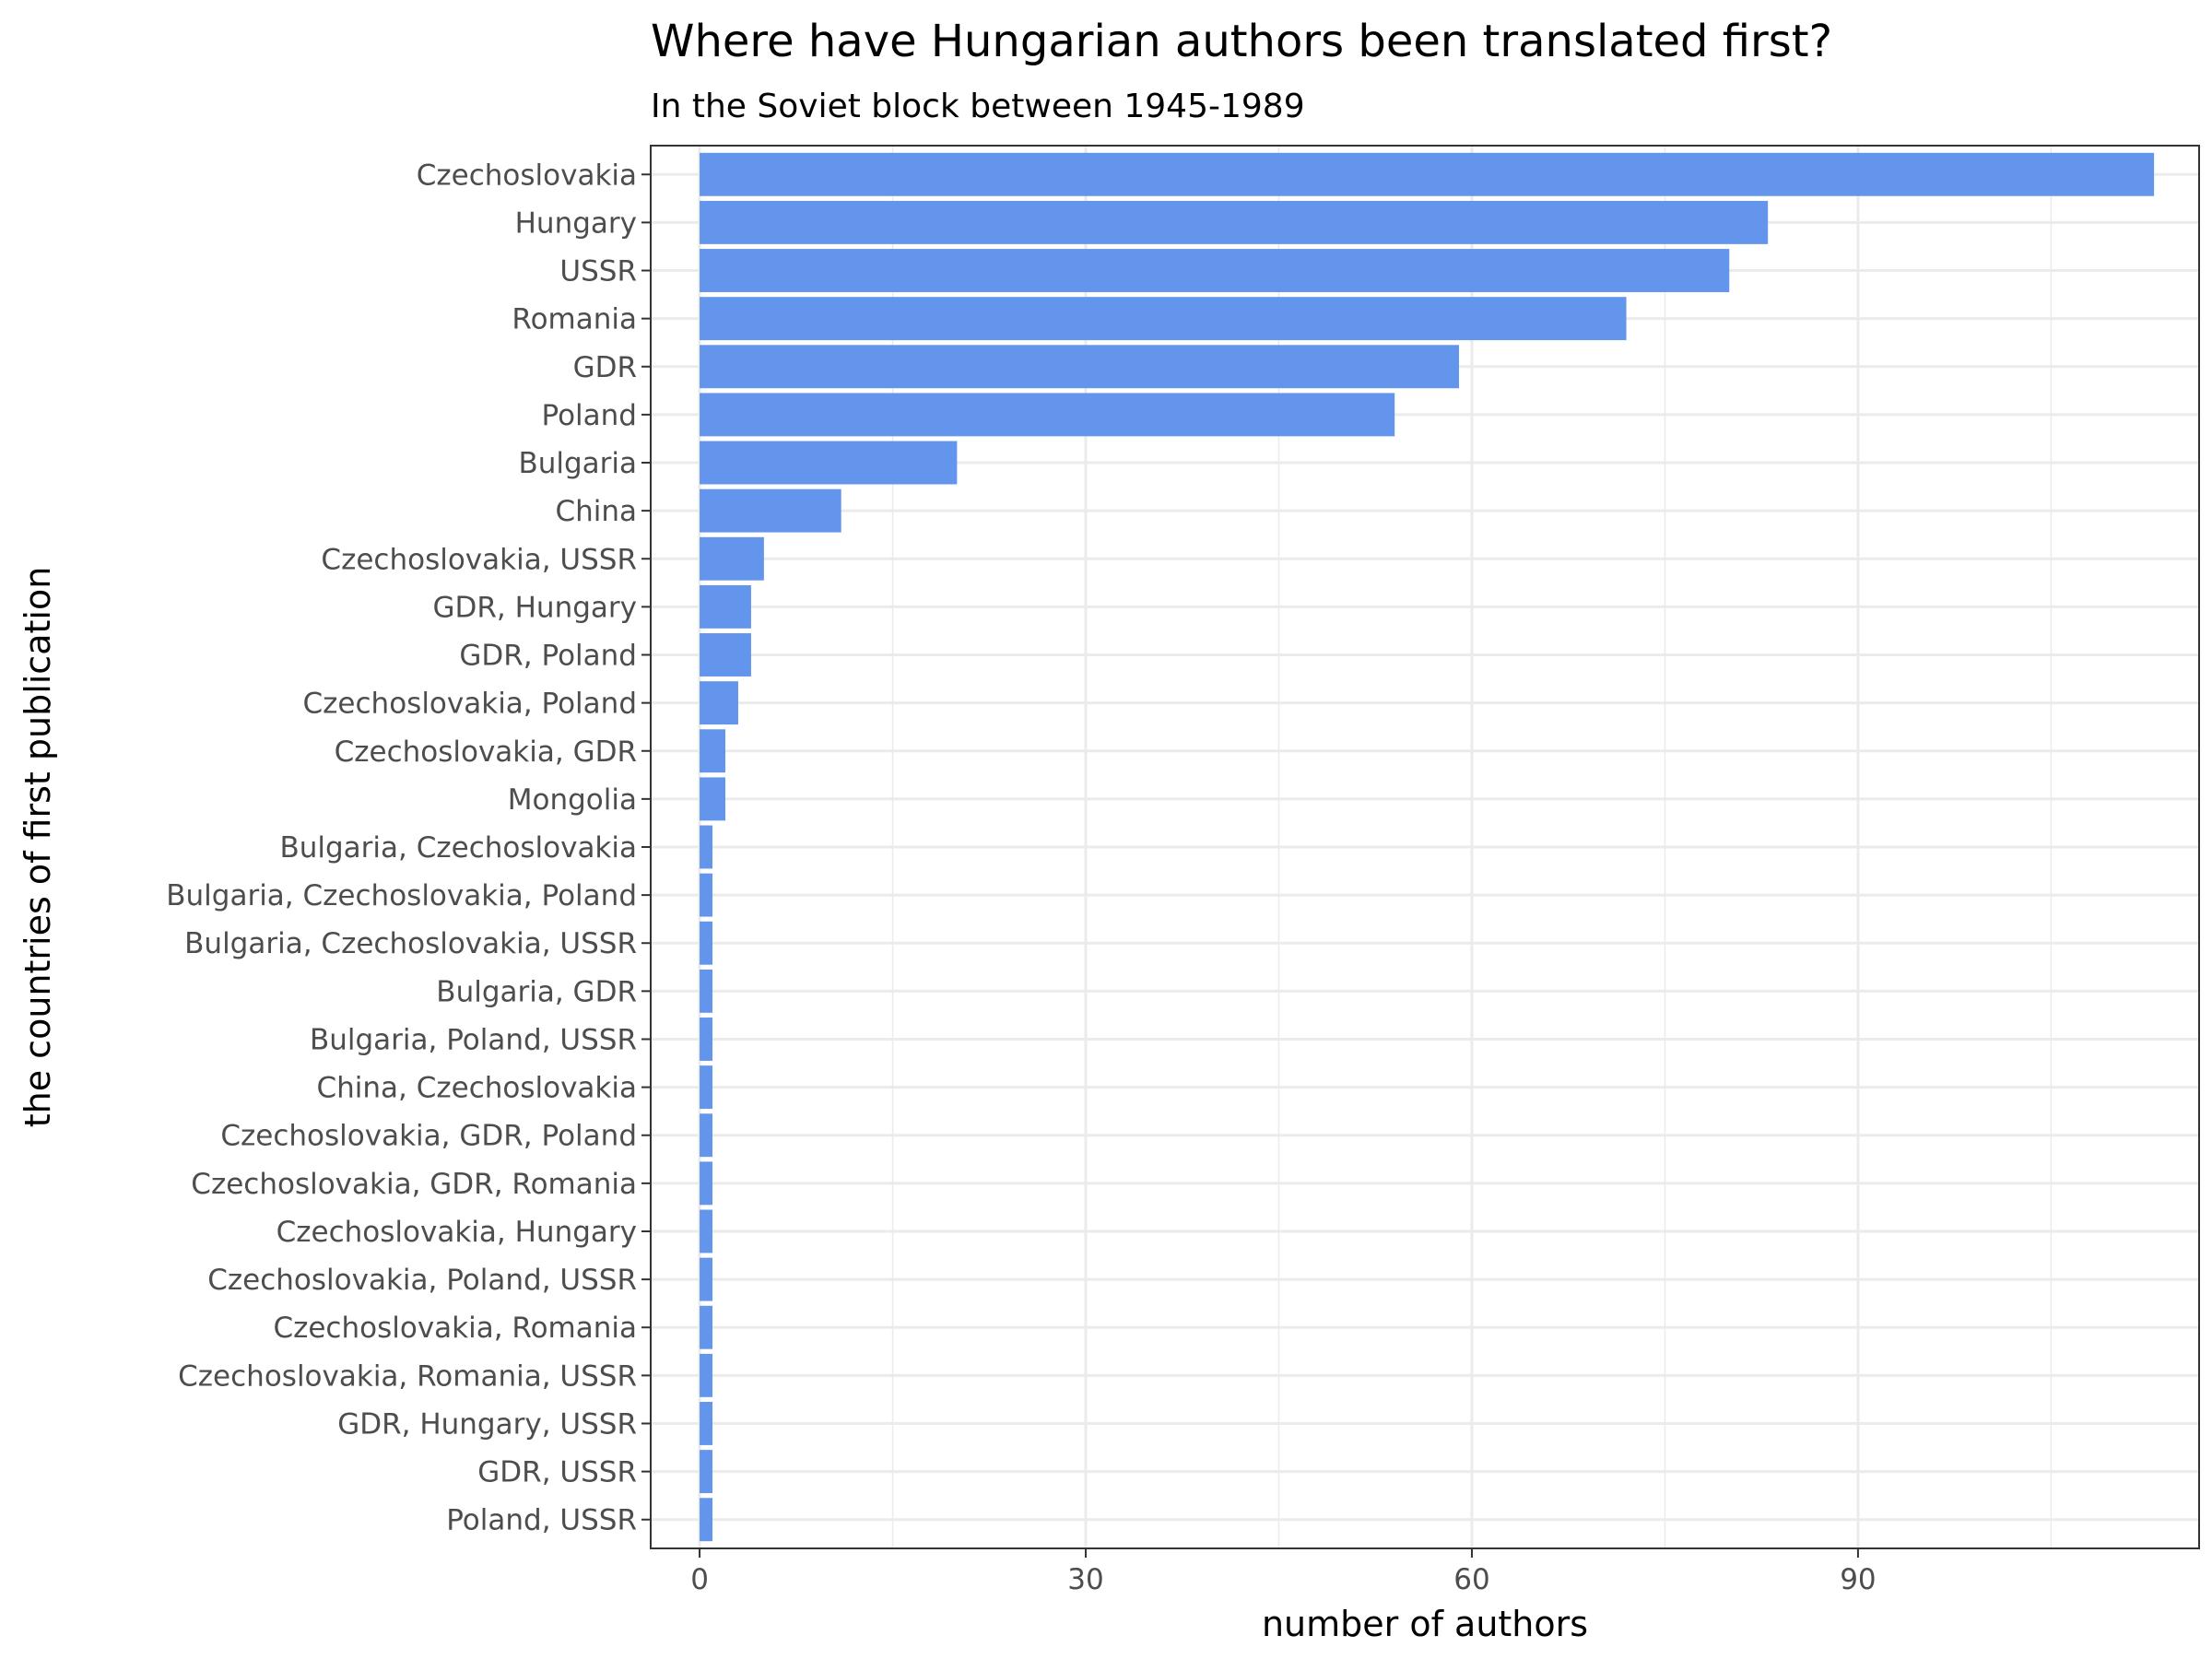 The height and width of the screenshot is (1659, 2212). I want to click on y-tick-label: China, so click(596, 511).